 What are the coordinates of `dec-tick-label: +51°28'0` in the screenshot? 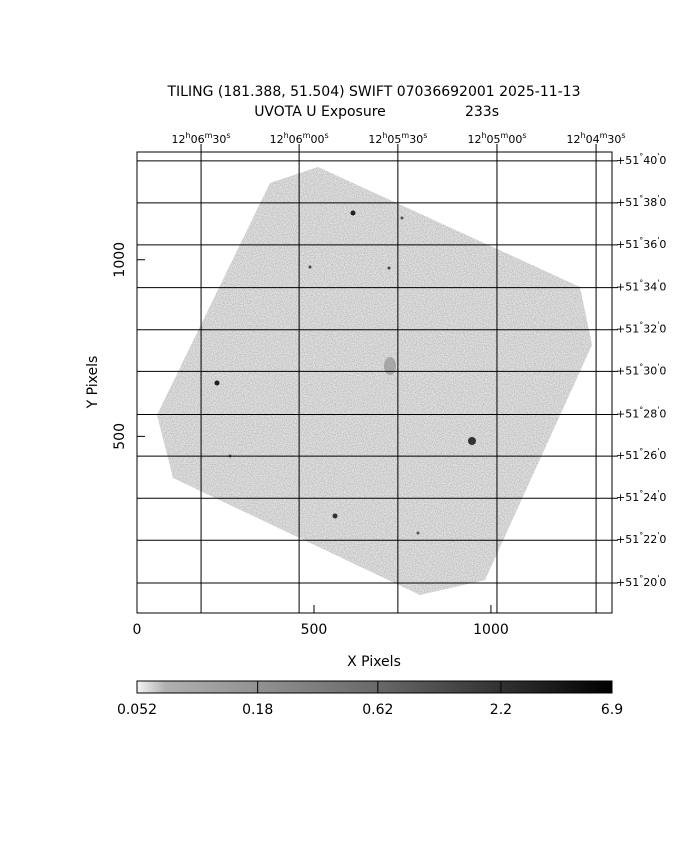 It's located at (641, 413).